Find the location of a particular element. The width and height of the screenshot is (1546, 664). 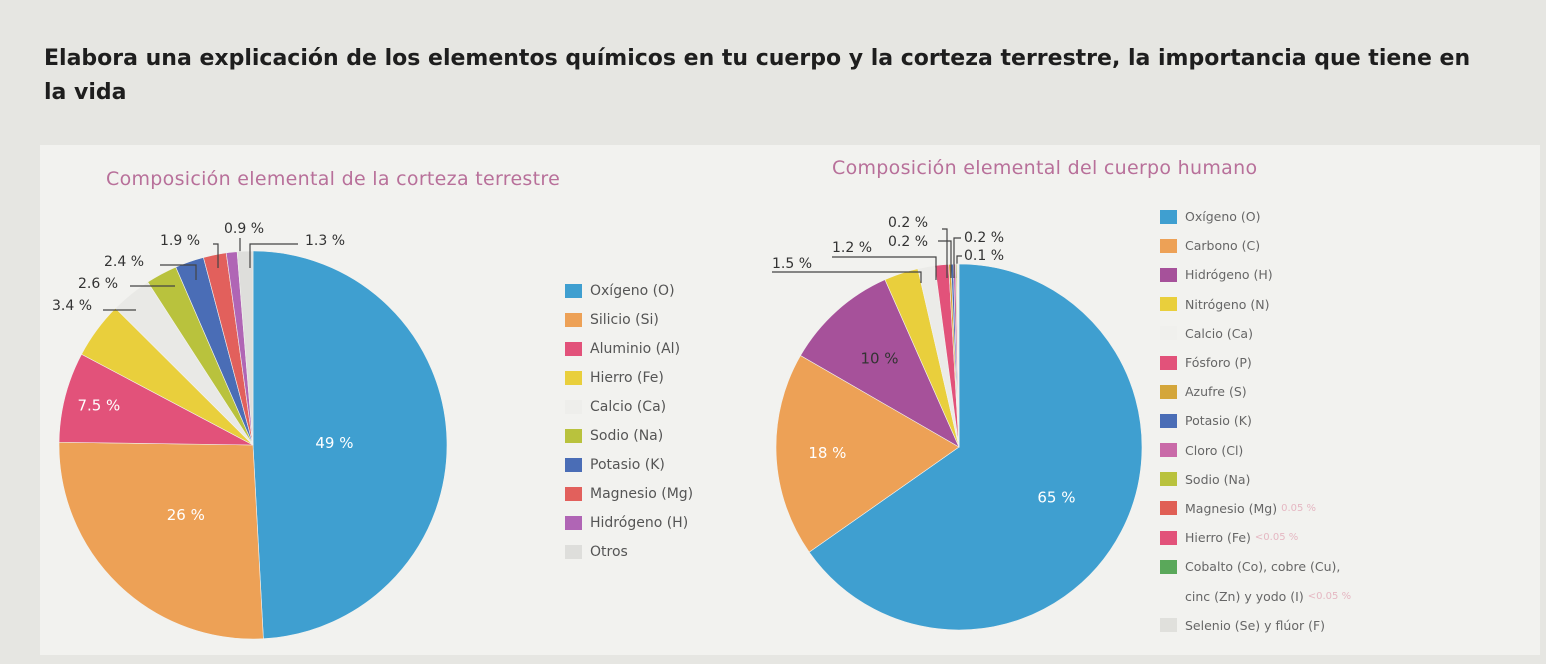

crust-legend-item-silicio-si: Silicio (Si) is located at coordinates (629, 319).